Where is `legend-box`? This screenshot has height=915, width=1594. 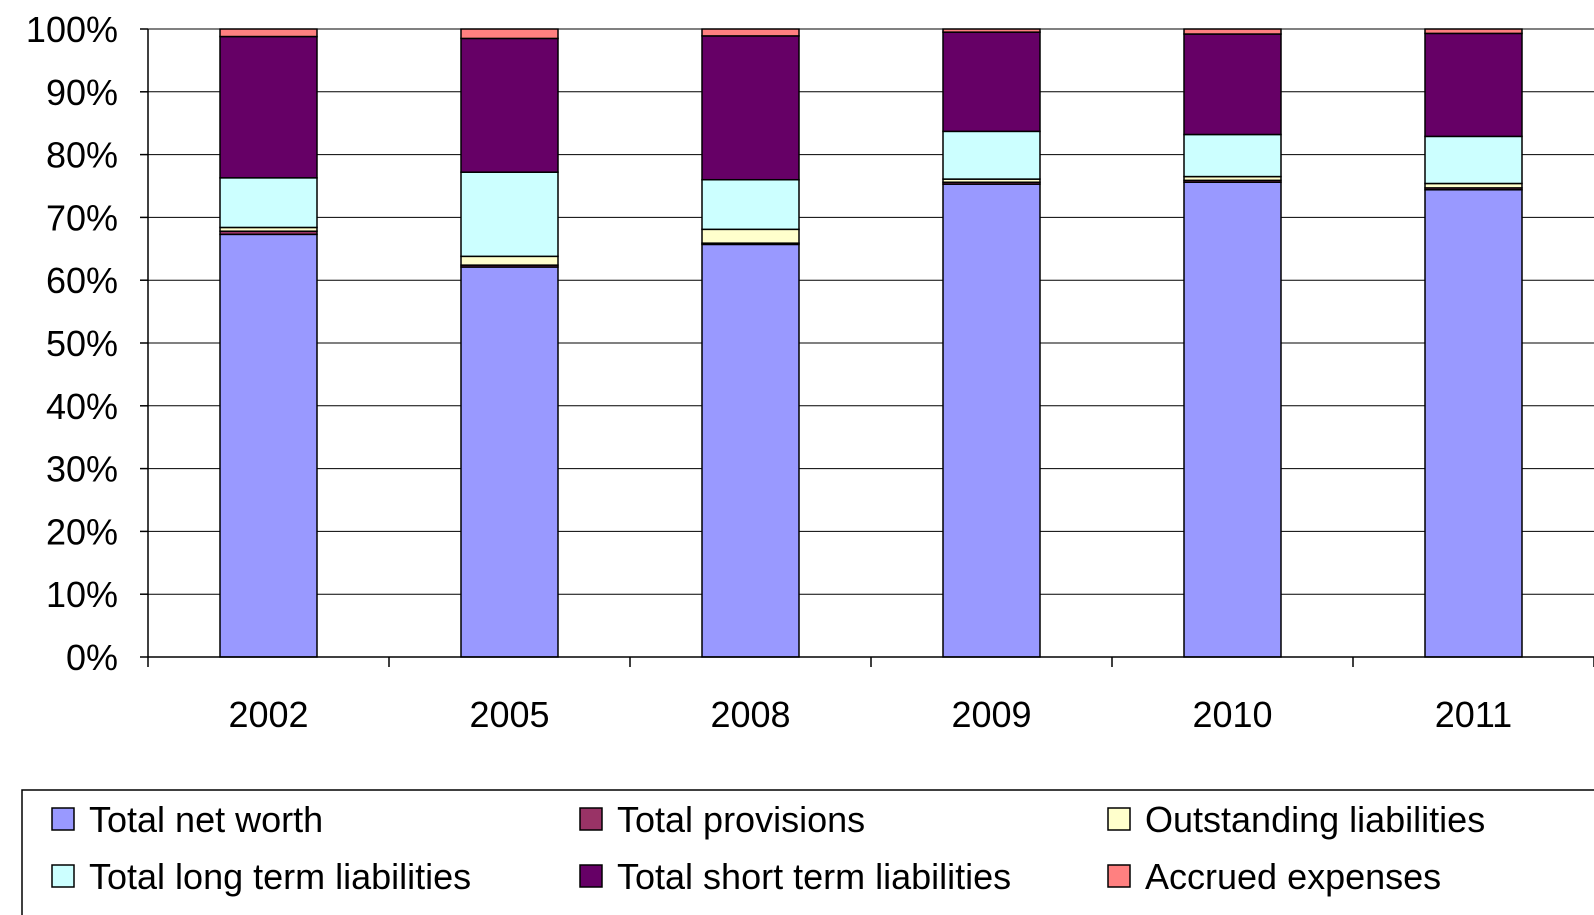 legend-box is located at coordinates (807, 852).